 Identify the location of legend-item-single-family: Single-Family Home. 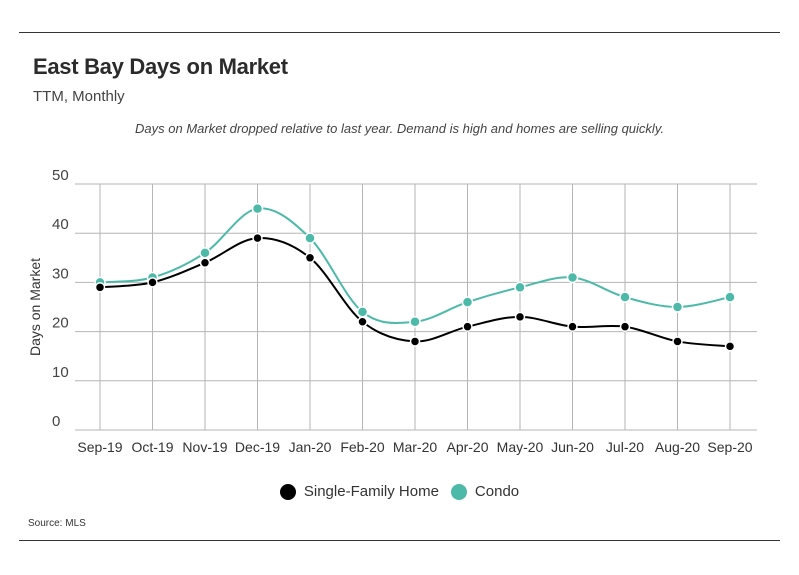
(359, 491).